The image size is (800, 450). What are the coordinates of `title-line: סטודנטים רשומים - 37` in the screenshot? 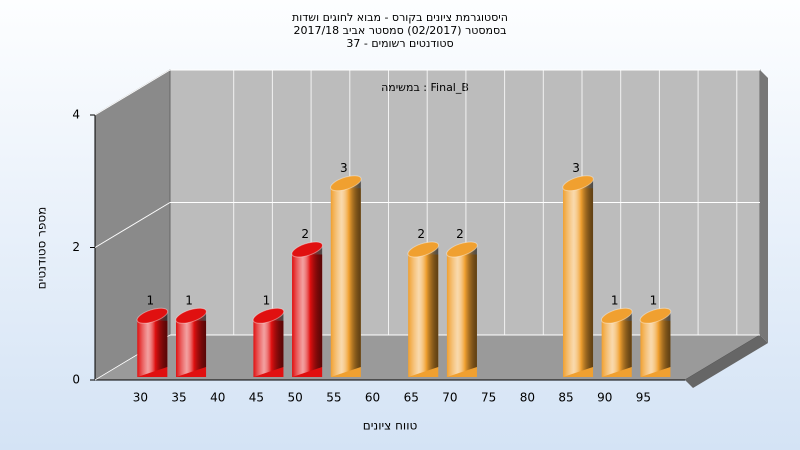 It's located at (399, 43).